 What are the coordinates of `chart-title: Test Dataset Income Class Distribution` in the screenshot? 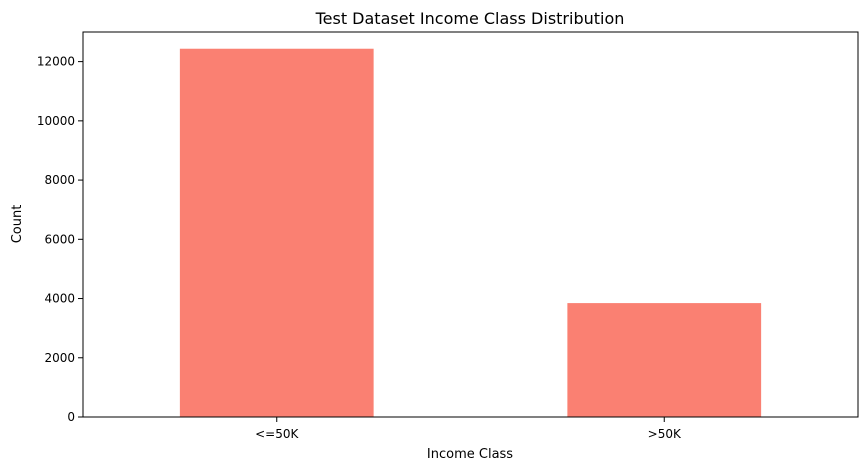 It's located at (470, 18).